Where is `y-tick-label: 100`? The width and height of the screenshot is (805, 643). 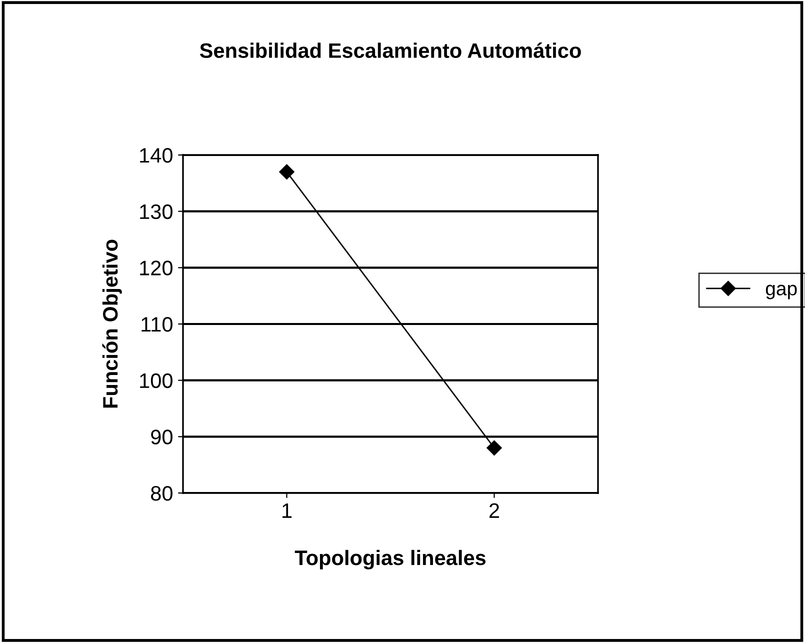 y-tick-label: 100 is located at coordinates (156, 380).